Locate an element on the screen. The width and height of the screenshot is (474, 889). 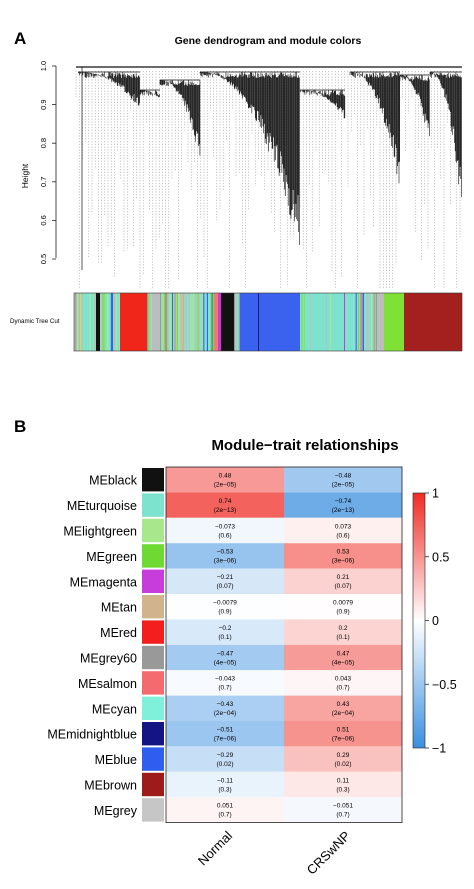
cell-value-label: 0.2 is located at coordinates (342, 628).